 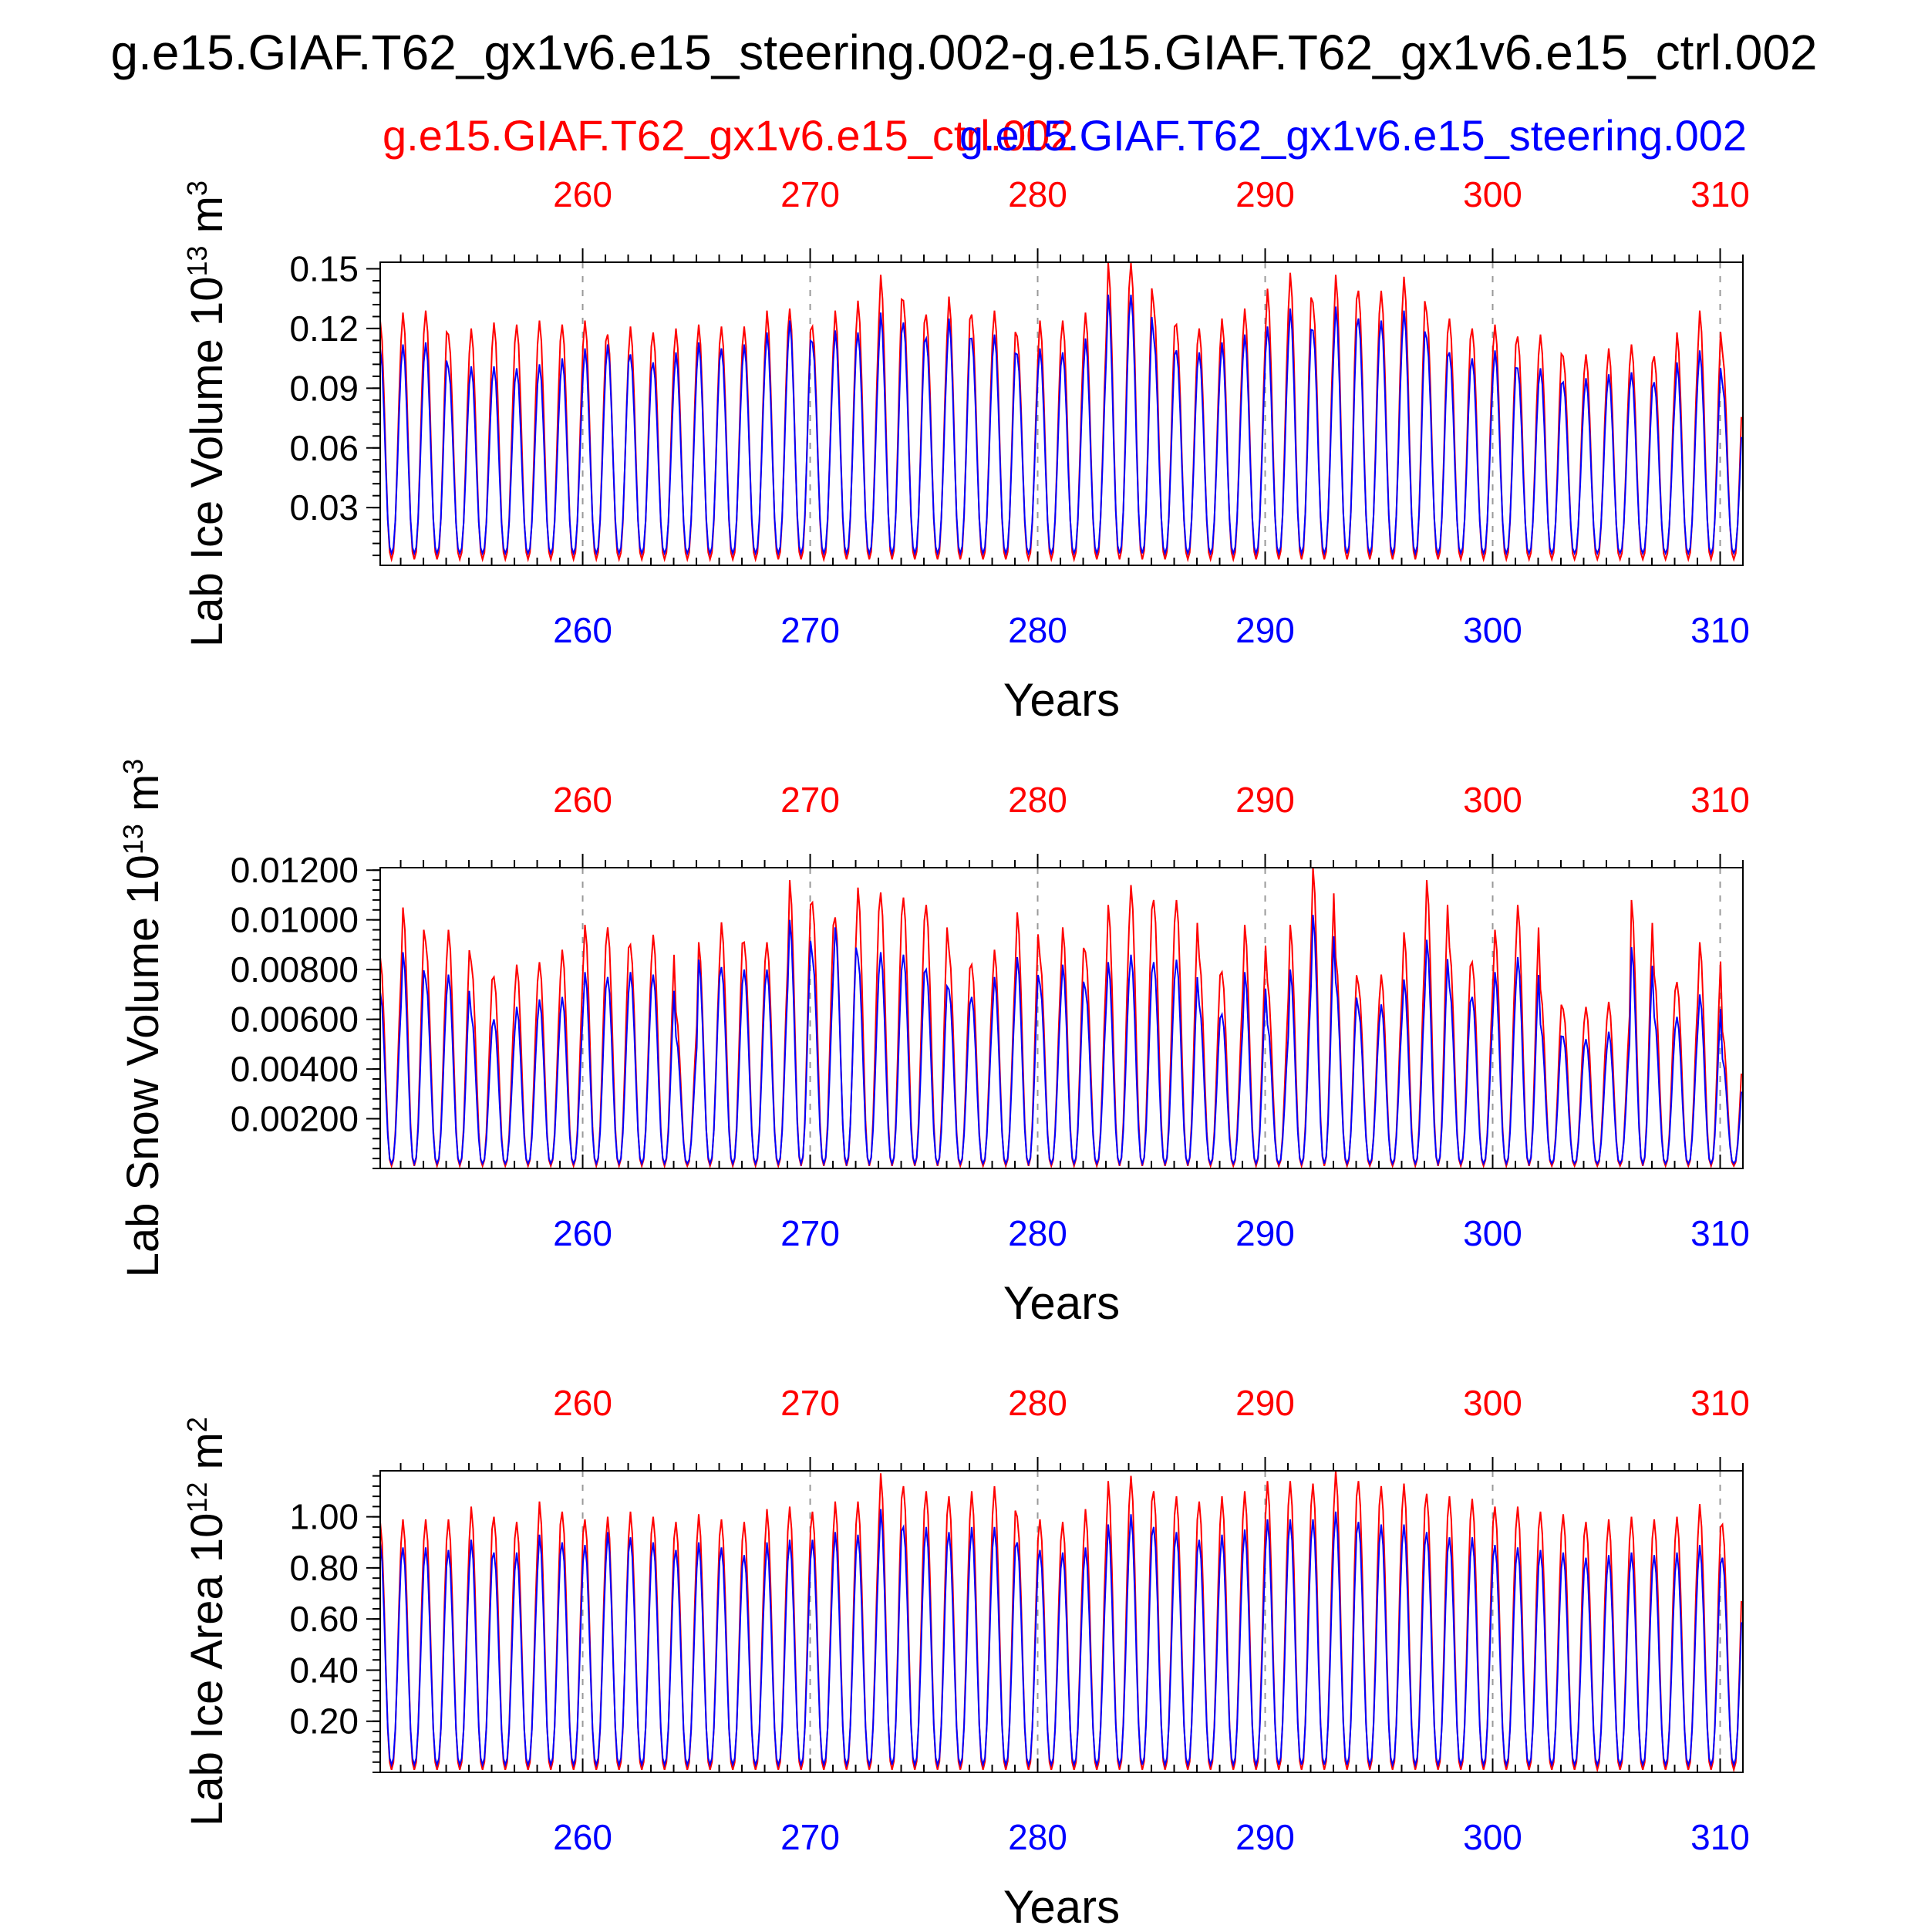 I want to click on y-axis-title-ylabel-main: Lab Snow Volume 10, so click(x=143, y=1066).